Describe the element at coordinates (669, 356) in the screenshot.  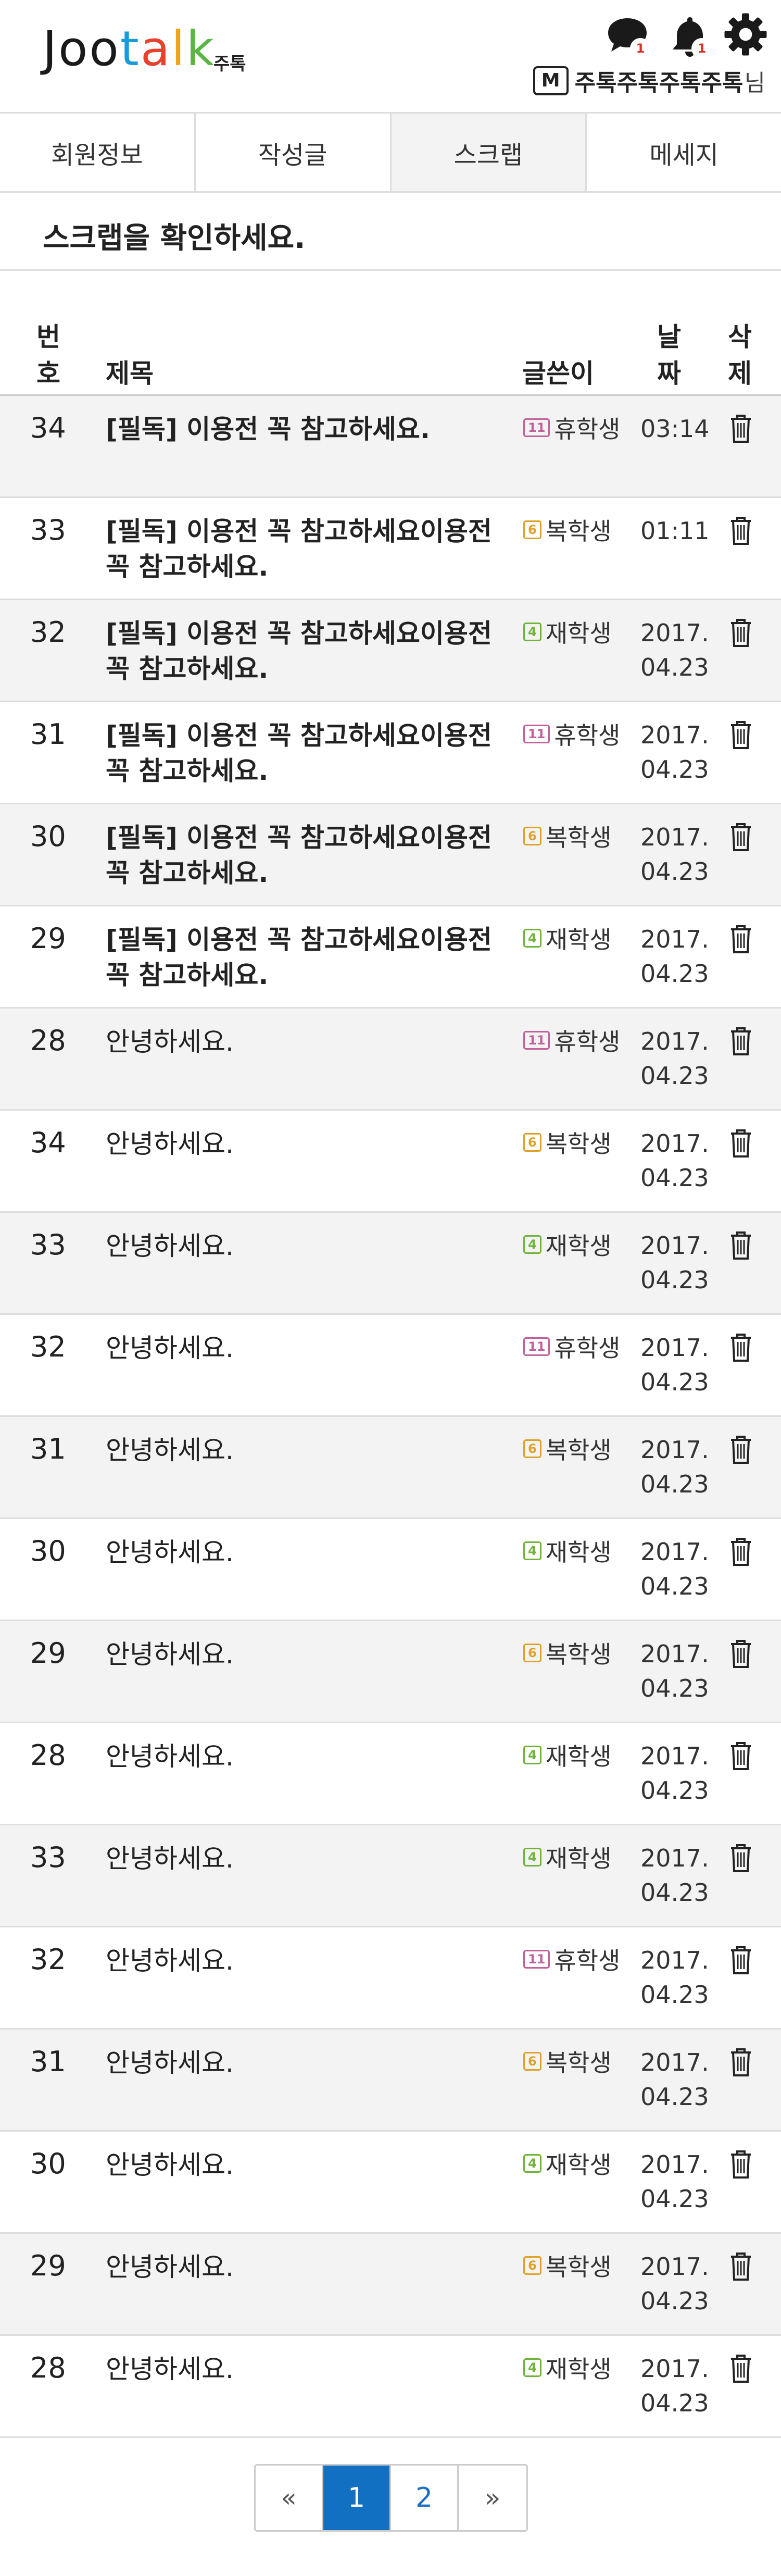
I see `header-date: 날 짜` at that location.